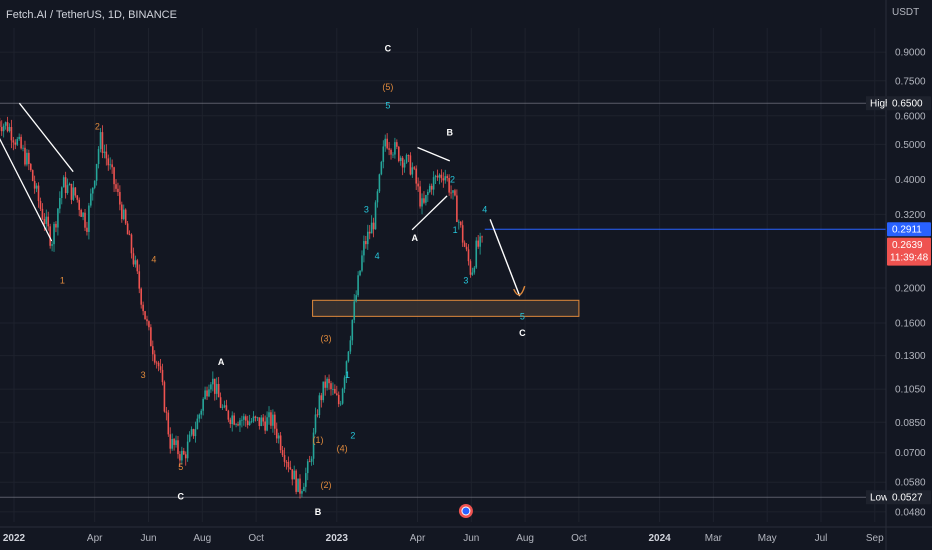 The image size is (932, 550). Describe the element at coordinates (910, 81) in the screenshot. I see `y-tick-label: 0.7500` at that location.